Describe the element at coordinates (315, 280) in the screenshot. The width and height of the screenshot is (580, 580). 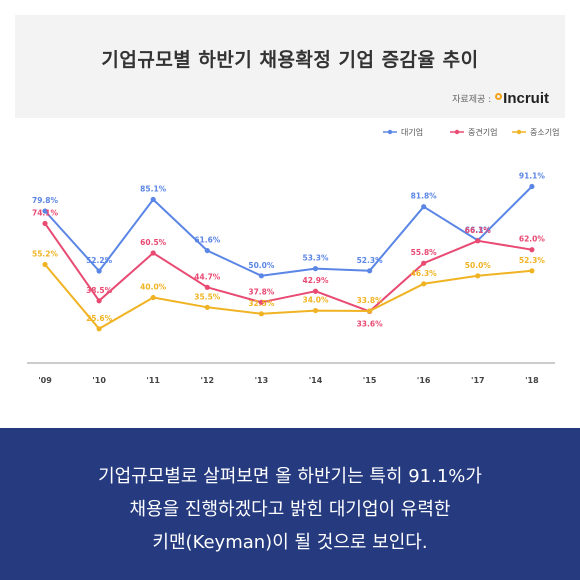
I see `data-label-1-5: 42.9%` at that location.